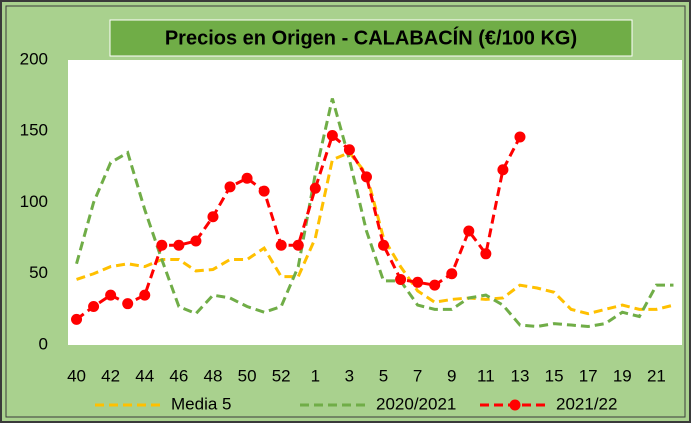  I want to click on legend-marker, so click(515, 405).